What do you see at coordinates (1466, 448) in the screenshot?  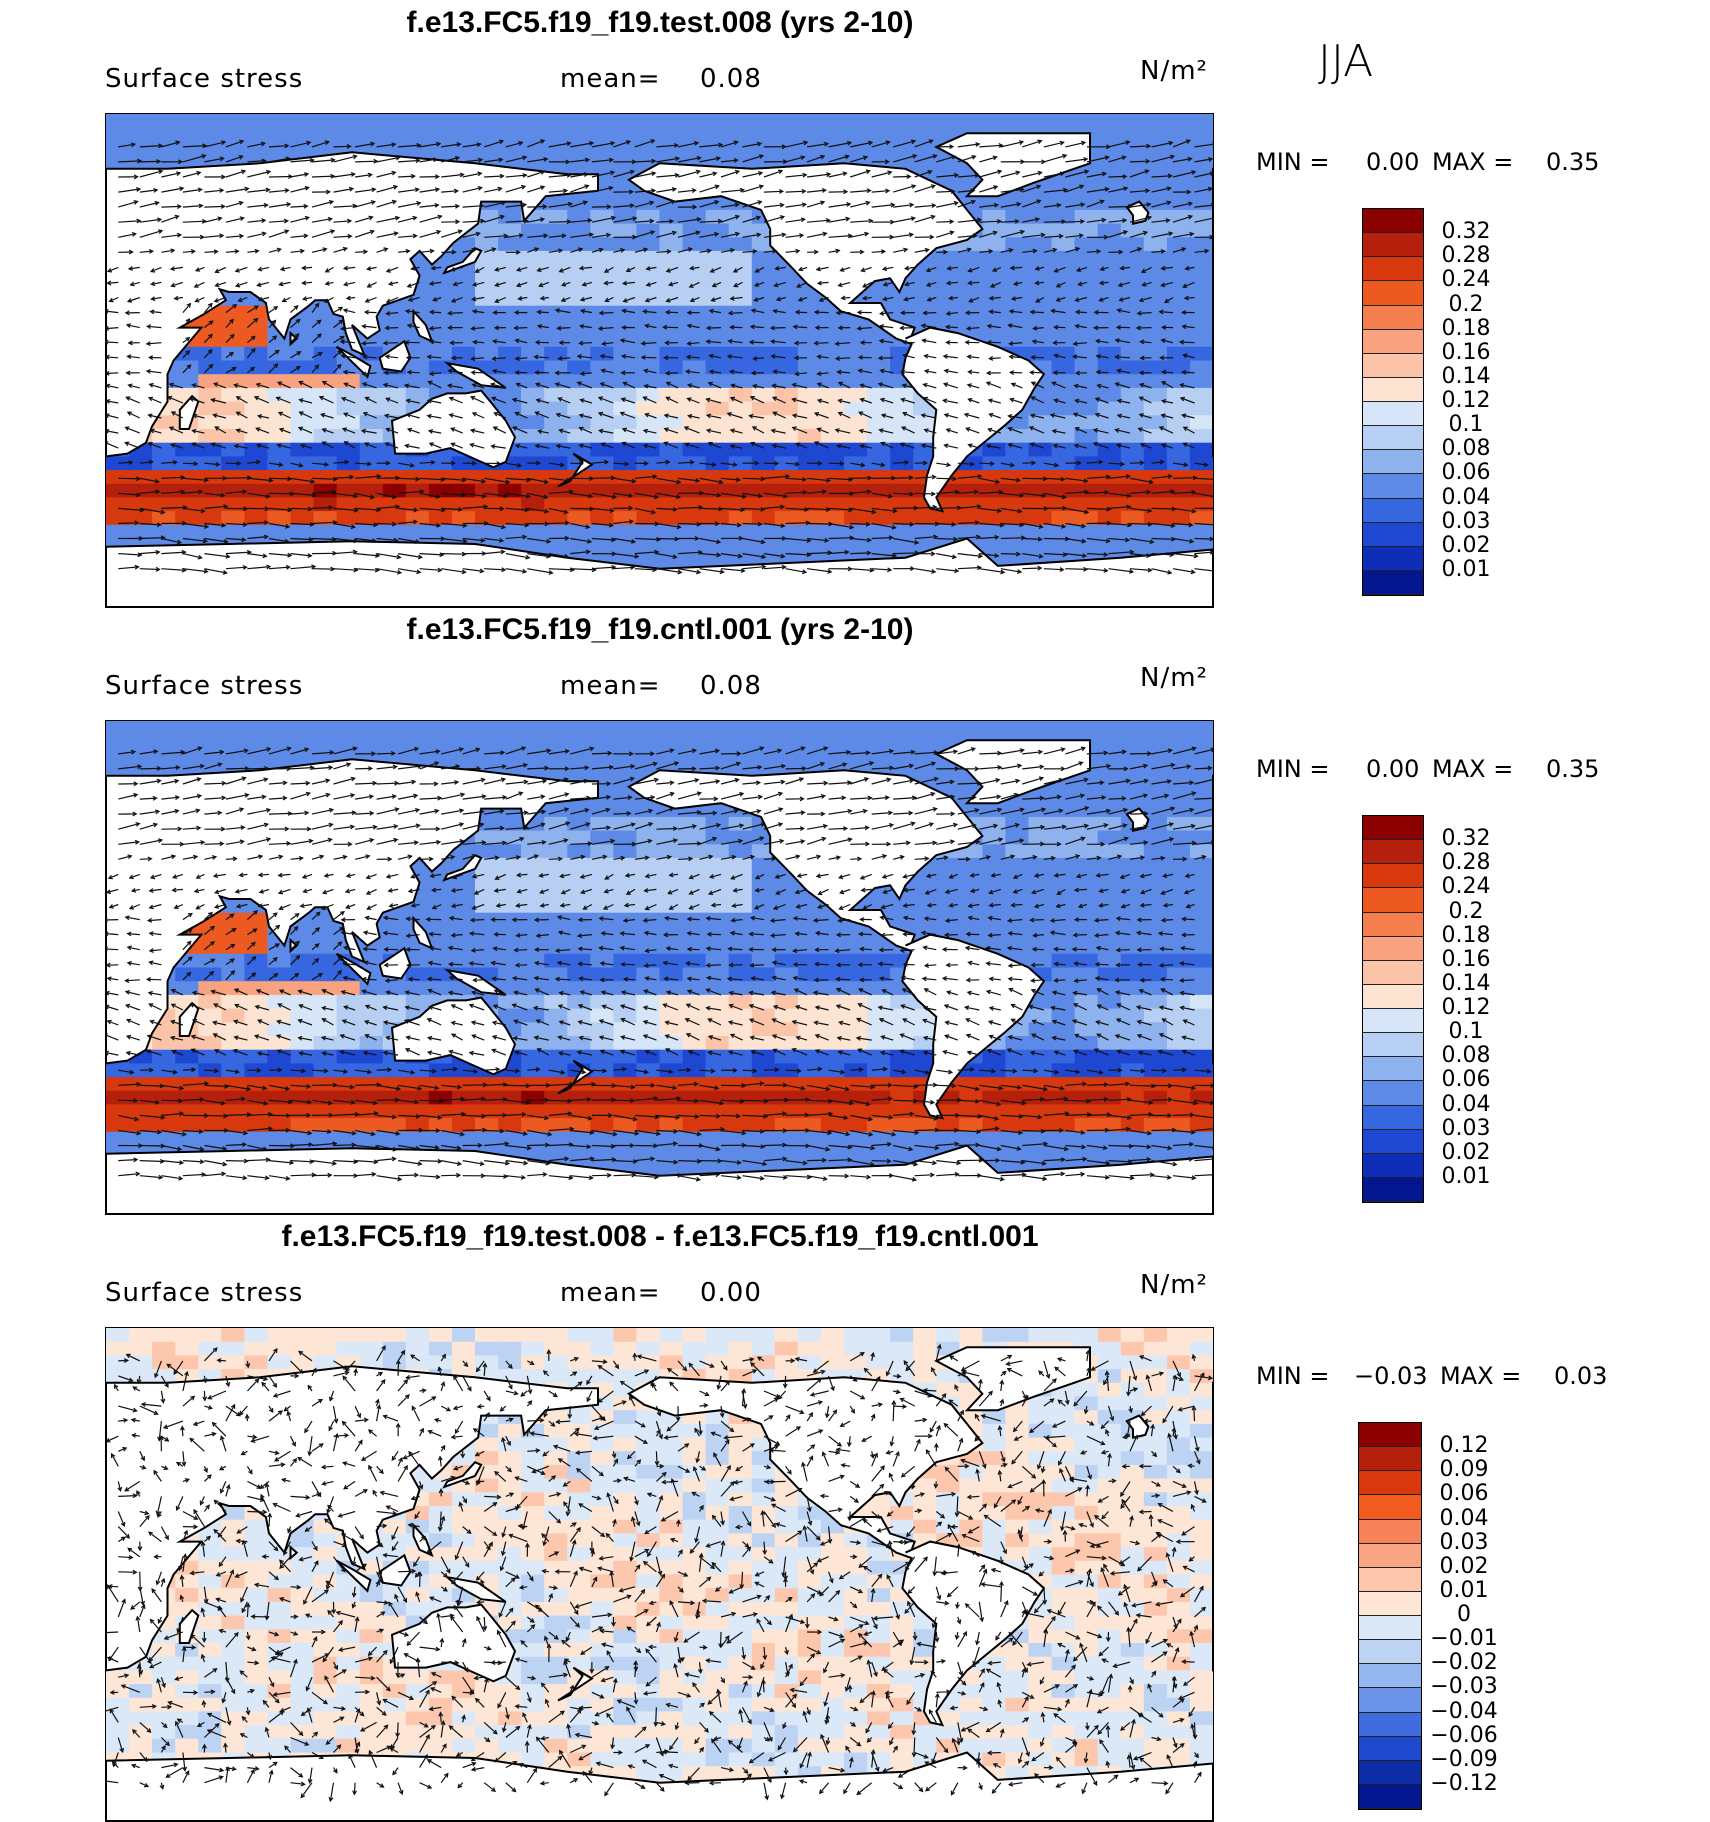 I see `colorbar-tick-label: 0.08` at bounding box center [1466, 448].